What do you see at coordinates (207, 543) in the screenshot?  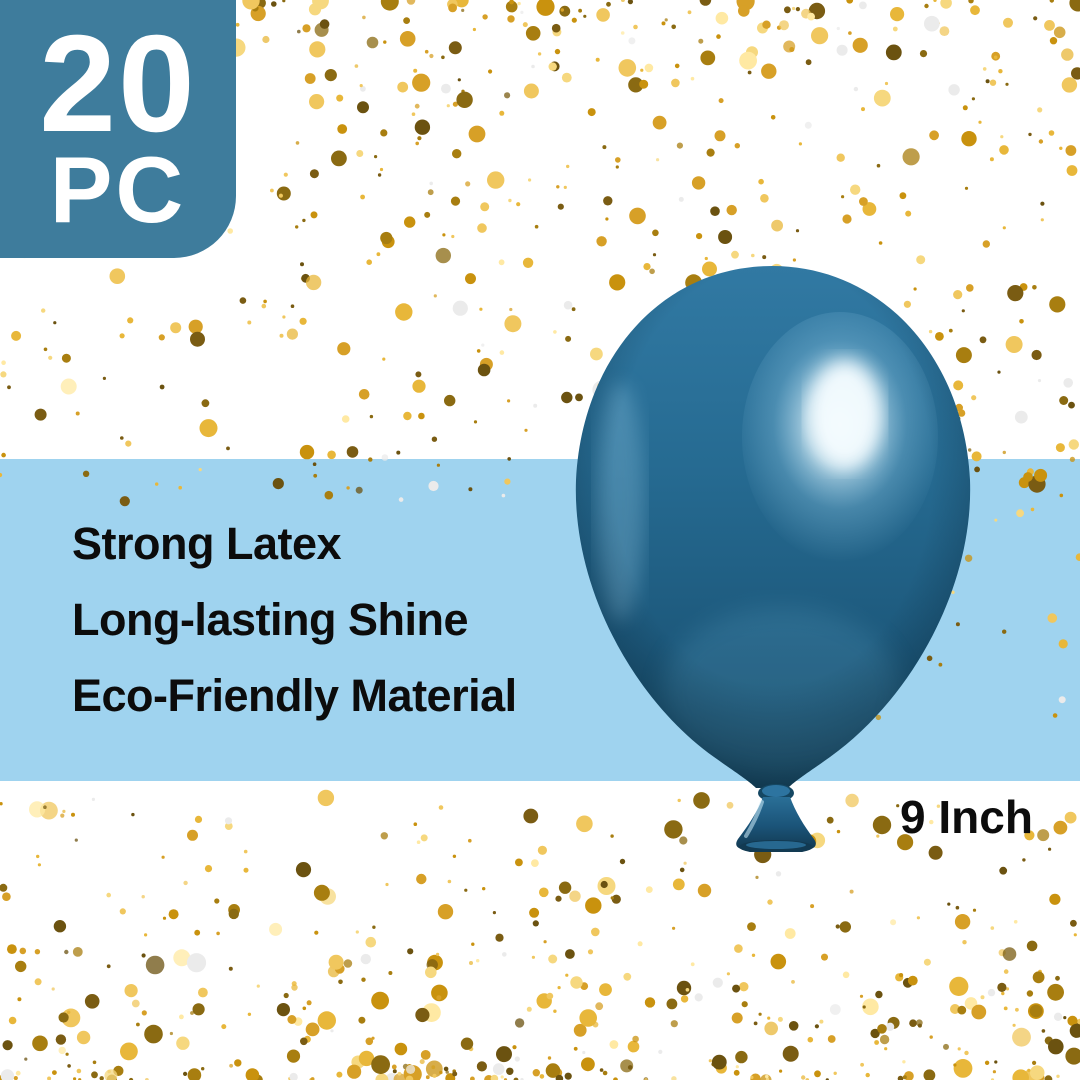 I see `feature-strong-latex: Strong Latex` at bounding box center [207, 543].